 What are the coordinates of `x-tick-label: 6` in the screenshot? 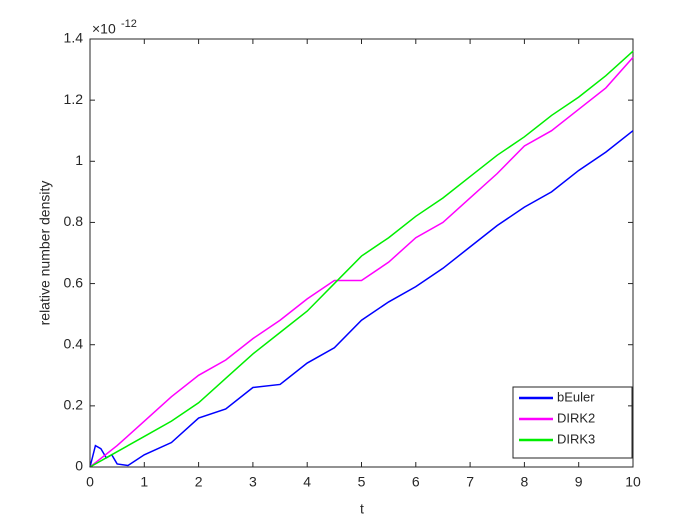 It's located at (416, 482).